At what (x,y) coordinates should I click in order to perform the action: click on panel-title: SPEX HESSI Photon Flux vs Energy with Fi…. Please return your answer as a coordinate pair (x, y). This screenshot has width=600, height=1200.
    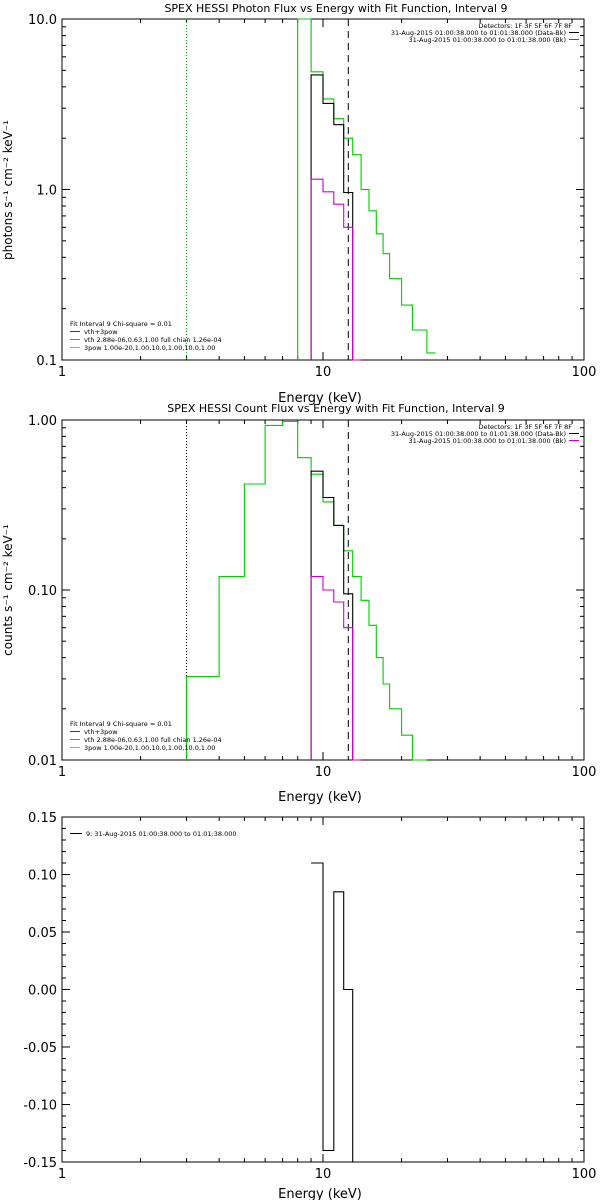
    Looking at the image, I should click on (335, 8).